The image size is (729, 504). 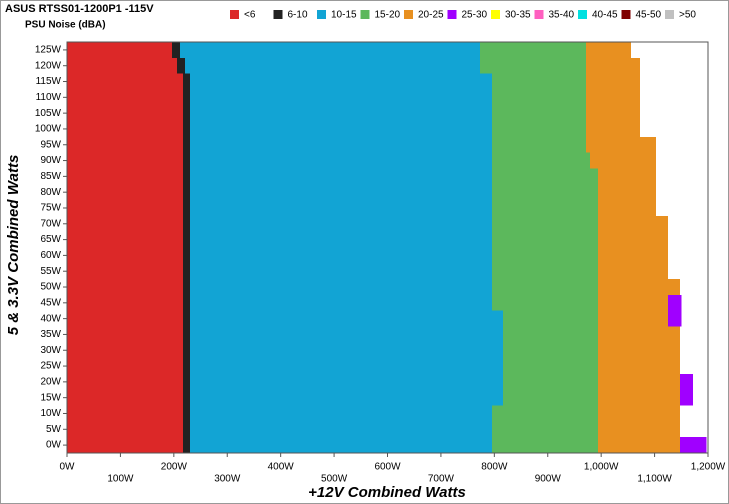 What do you see at coordinates (298, 15) in the screenshot?
I see `legend-label: 6-10` at bounding box center [298, 15].